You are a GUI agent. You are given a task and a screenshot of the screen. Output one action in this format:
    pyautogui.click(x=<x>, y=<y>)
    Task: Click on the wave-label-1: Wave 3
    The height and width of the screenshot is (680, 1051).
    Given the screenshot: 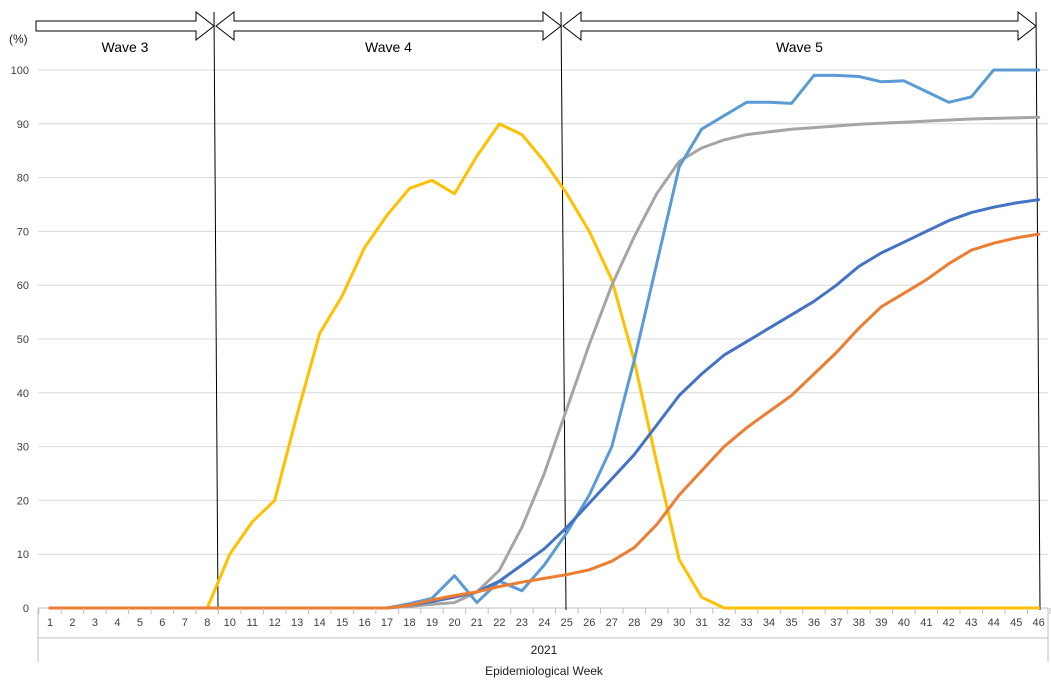 What is the action you would take?
    pyautogui.click(x=125, y=47)
    